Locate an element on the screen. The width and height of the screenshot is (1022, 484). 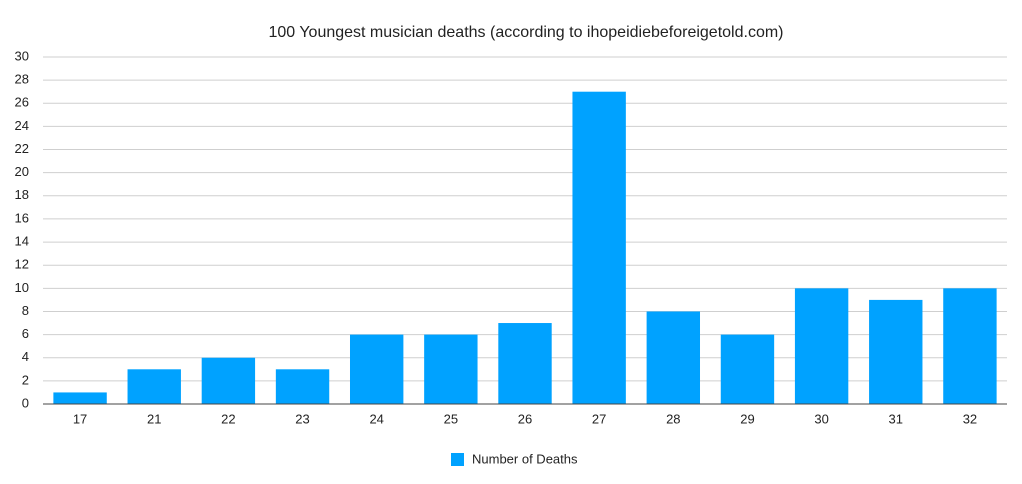
x-tick-label: 24 is located at coordinates (376, 418).